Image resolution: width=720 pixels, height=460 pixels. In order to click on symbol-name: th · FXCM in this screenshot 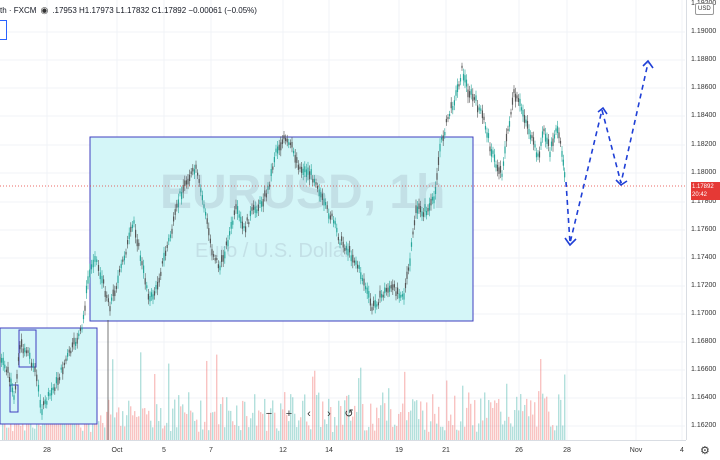, I will do `click(18, 10)`.